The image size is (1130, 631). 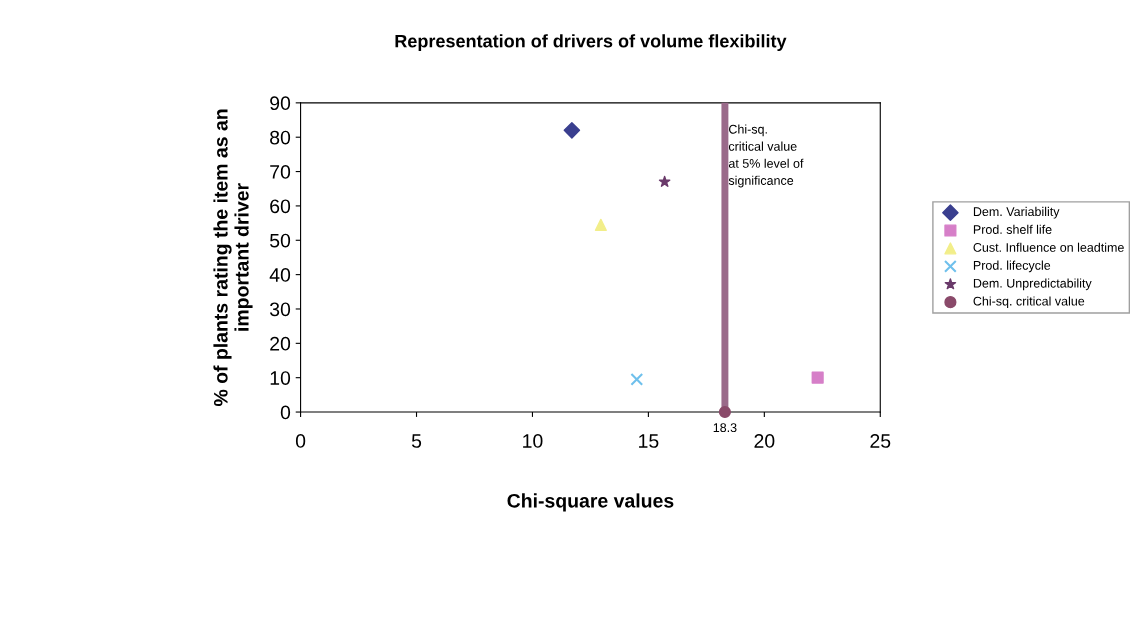 What do you see at coordinates (280, 309) in the screenshot?
I see `y-tick-label: 30` at bounding box center [280, 309].